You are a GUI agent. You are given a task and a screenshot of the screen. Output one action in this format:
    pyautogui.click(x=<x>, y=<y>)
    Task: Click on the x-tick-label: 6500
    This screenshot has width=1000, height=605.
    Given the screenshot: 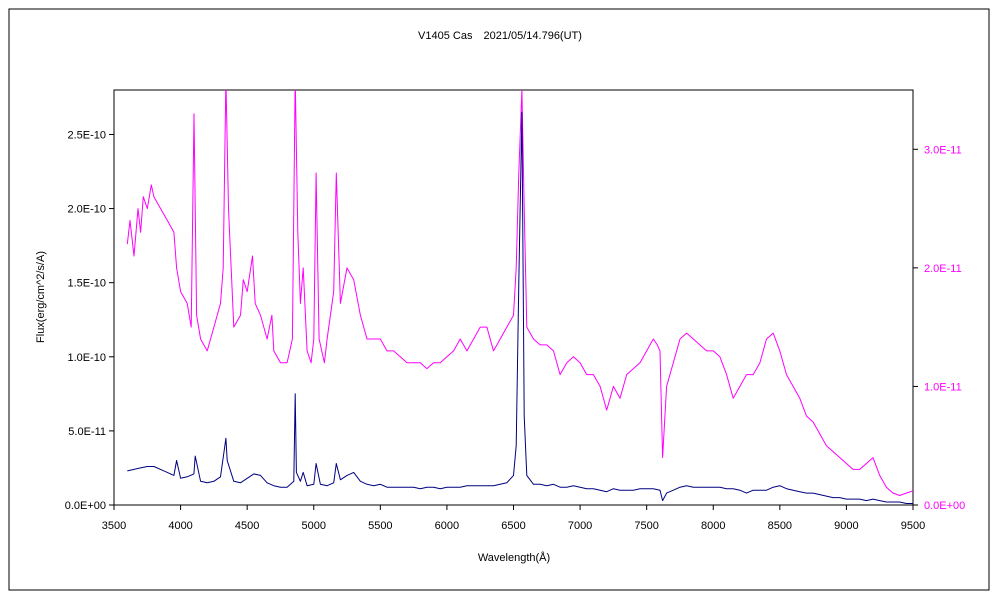 What is the action you would take?
    pyautogui.click(x=513, y=526)
    